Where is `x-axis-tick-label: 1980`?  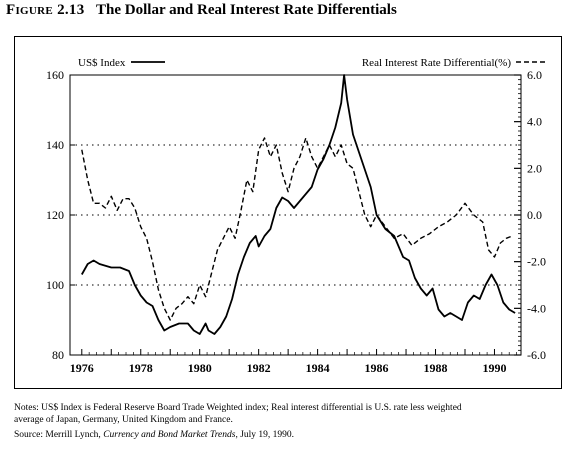
x-axis-tick-label: 1980 is located at coordinates (200, 368).